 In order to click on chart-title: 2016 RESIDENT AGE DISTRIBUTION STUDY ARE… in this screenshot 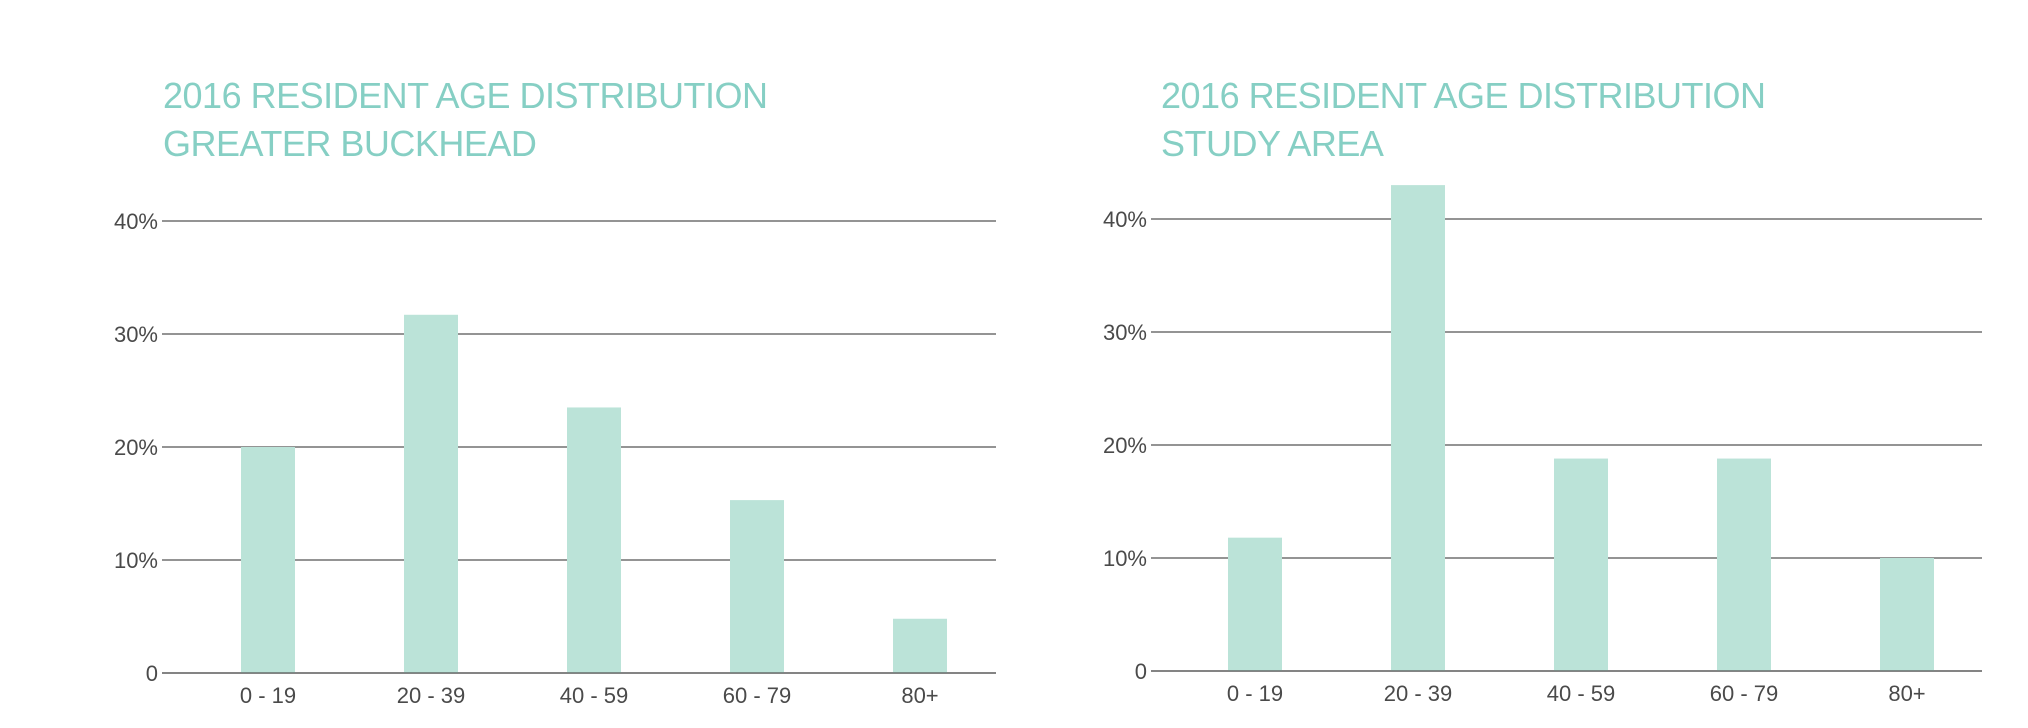, I will do `click(1463, 120)`.